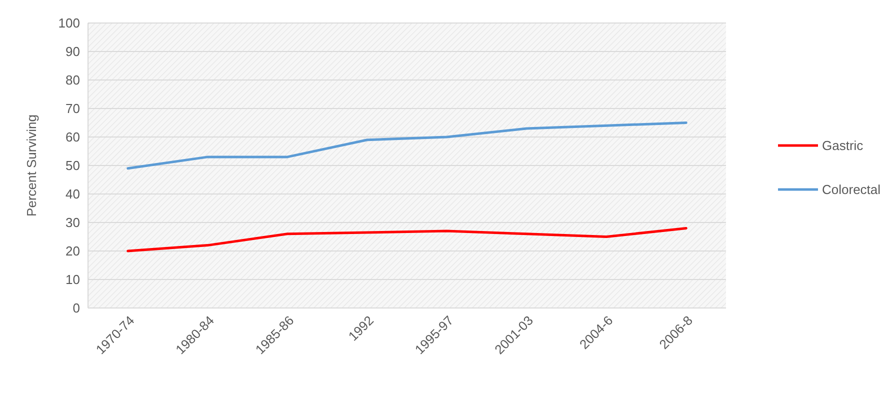  I want to click on y-tick-label: 90, so click(73, 52).